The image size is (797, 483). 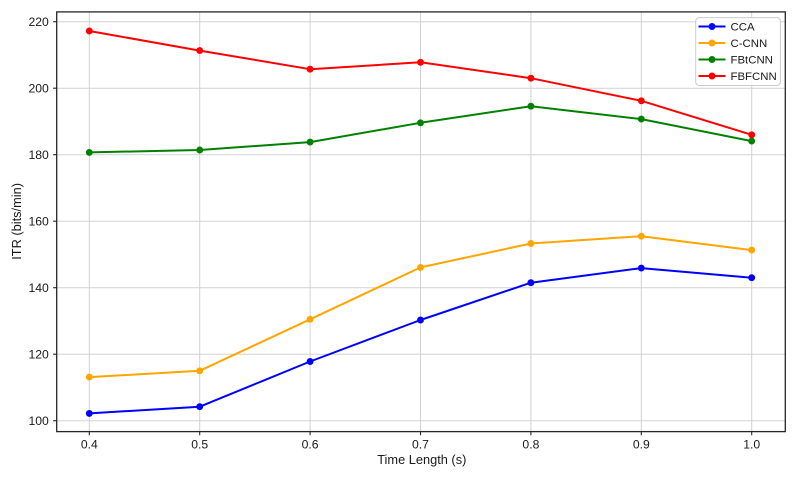 What do you see at coordinates (38, 288) in the screenshot?
I see `svg-text: 140` at bounding box center [38, 288].